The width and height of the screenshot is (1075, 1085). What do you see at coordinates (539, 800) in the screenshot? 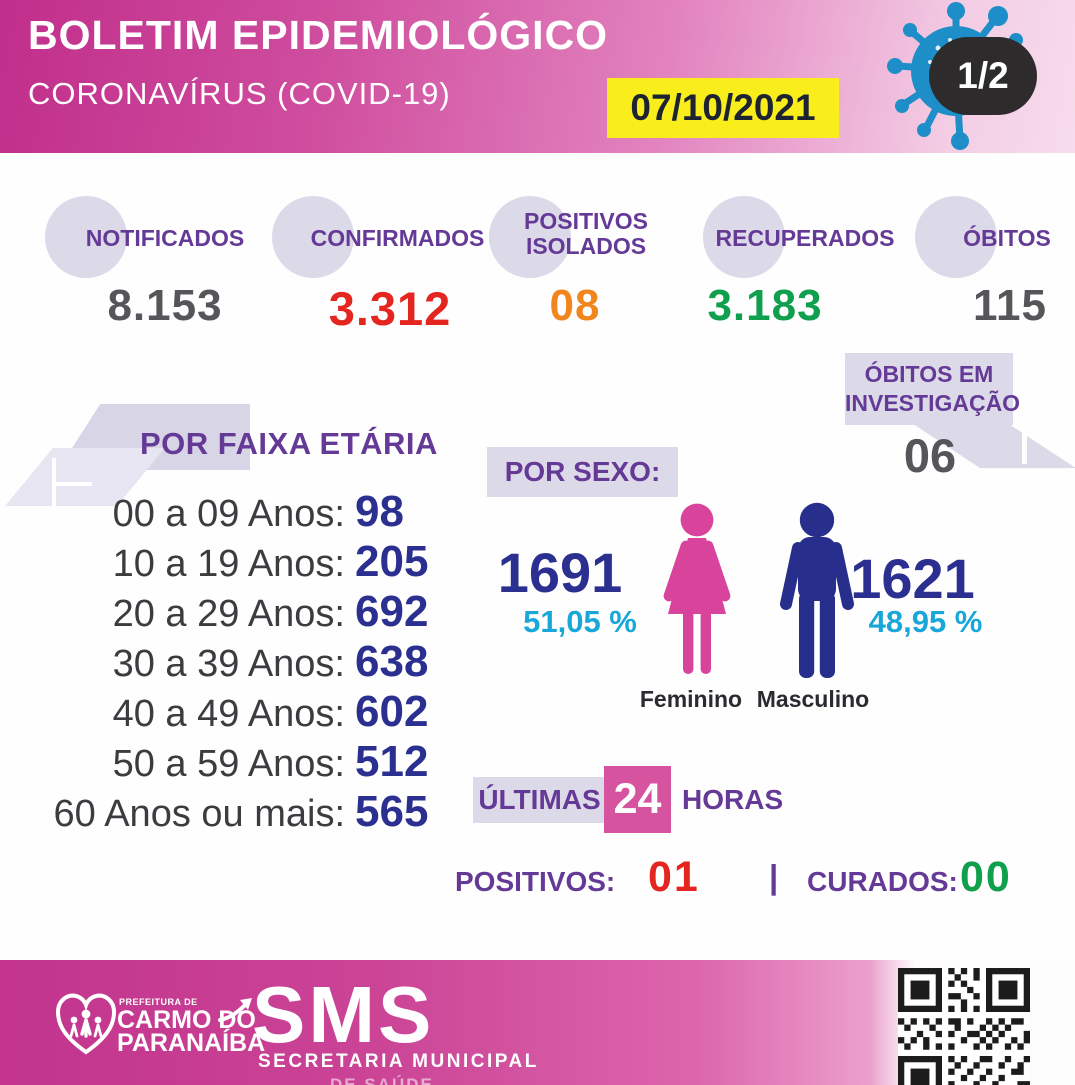
I see `last24-prefix: ÚLTIMAS` at bounding box center [539, 800].